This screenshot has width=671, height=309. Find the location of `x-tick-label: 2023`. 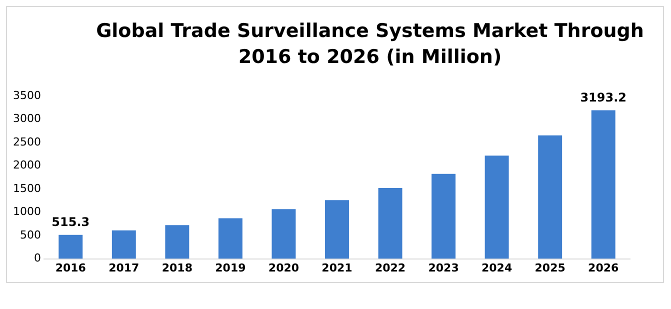

x-tick-label: 2023 is located at coordinates (443, 267).